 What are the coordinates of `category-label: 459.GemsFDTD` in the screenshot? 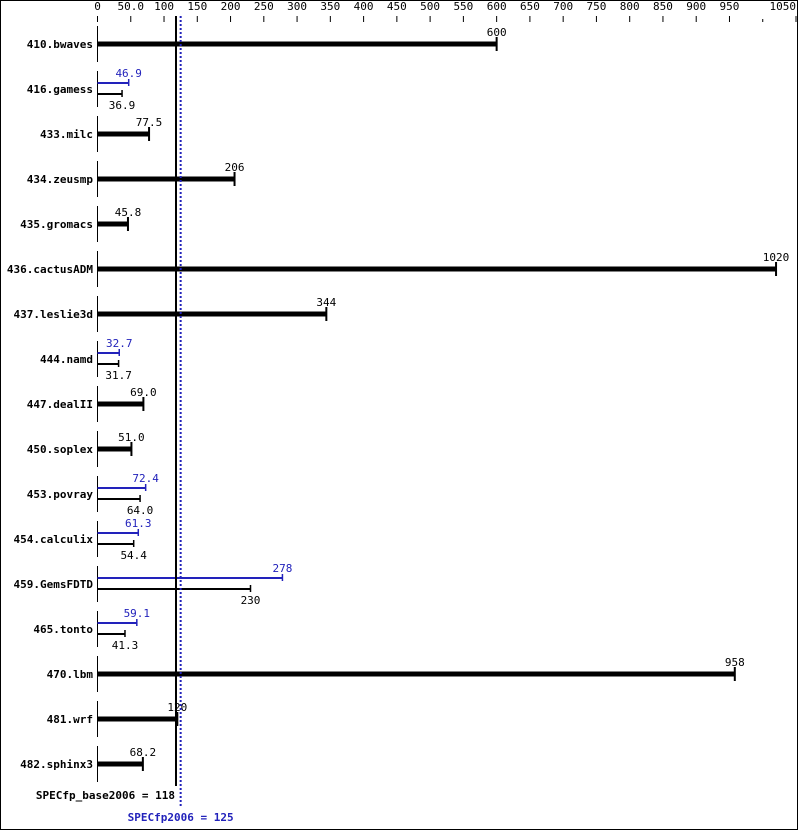 It's located at (54, 584).